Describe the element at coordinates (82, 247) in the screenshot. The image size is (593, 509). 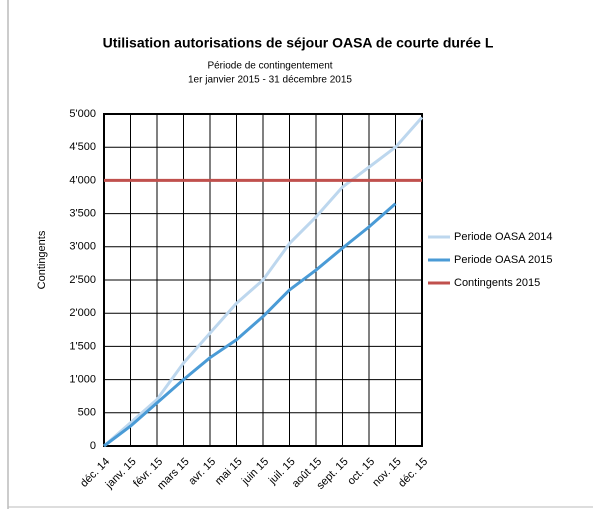
I see `y-tick-label: 3'000` at that location.